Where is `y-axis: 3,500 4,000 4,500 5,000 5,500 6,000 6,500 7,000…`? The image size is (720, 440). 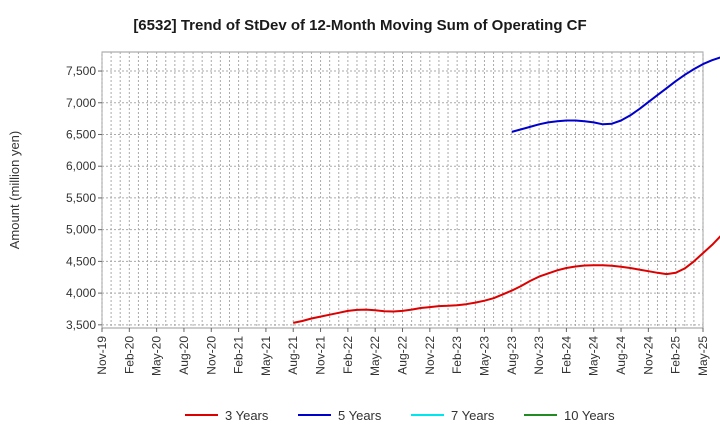 y-axis: 3,500 4,000 4,500 5,000 5,500 6,000 6,500 7,000… is located at coordinates (84, 198).